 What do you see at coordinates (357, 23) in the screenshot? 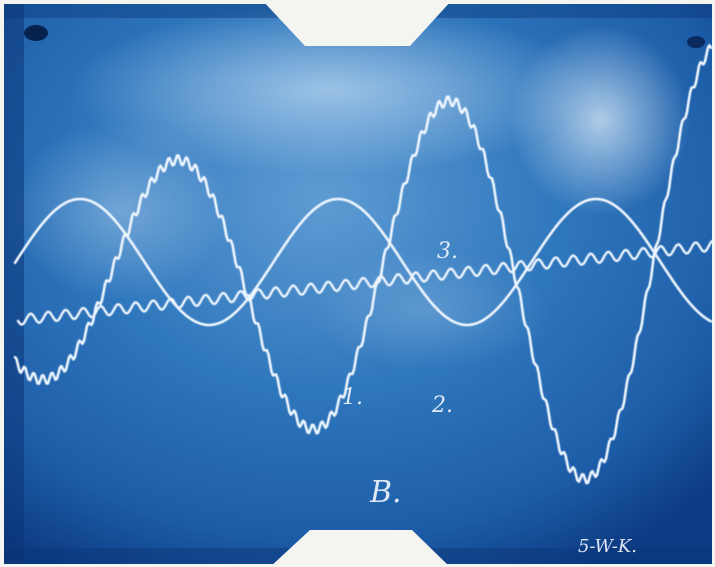
I see `top-notch` at bounding box center [357, 23].